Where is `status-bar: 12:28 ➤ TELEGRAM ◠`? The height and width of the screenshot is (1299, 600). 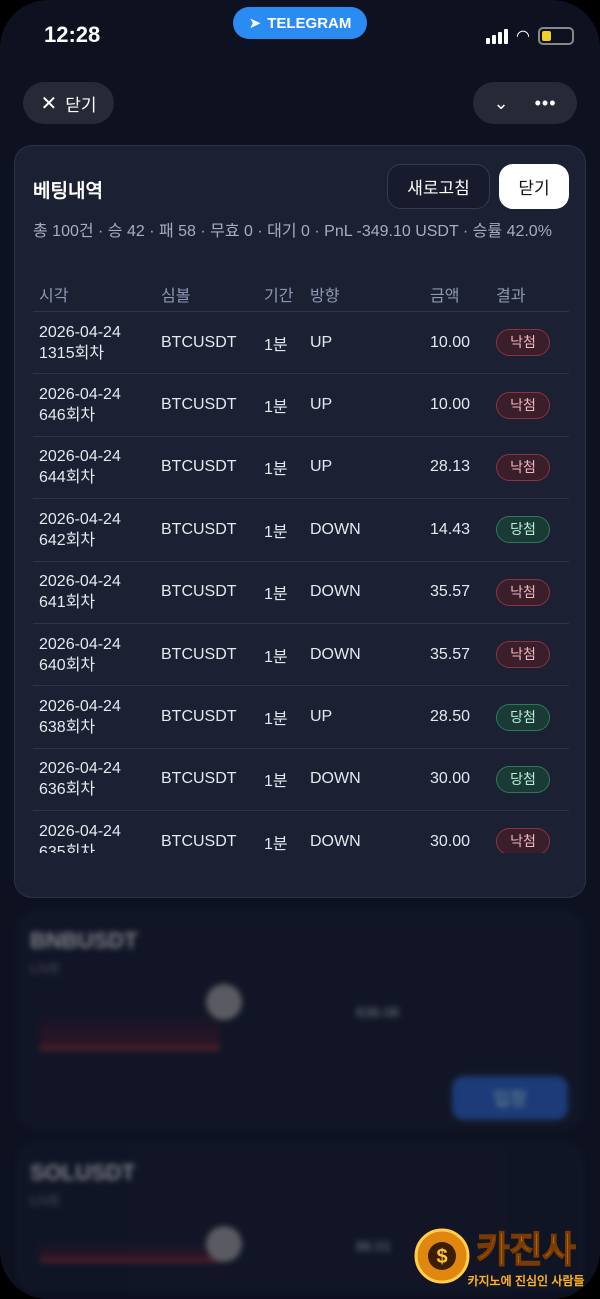 status-bar: 12:28 ➤ TELEGRAM ◠ is located at coordinates (300, 35).